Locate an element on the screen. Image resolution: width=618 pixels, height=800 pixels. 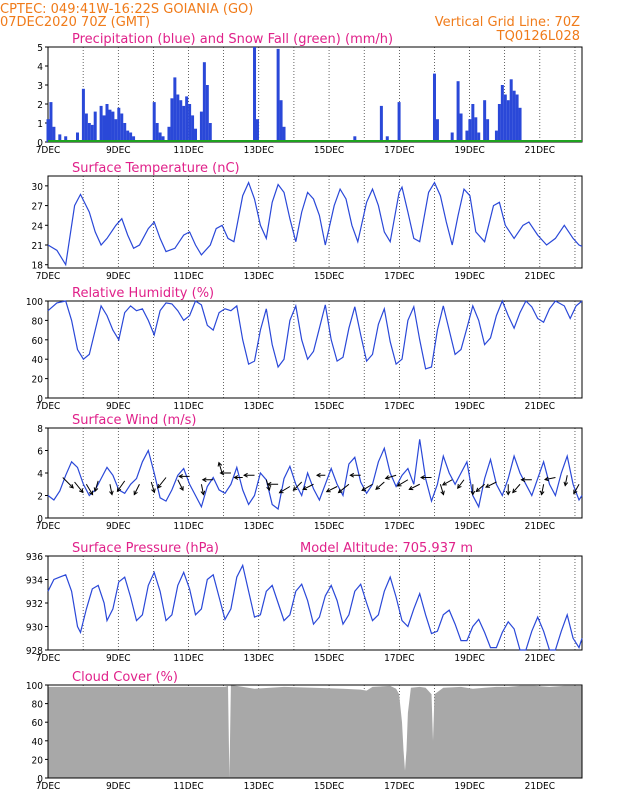
frame-wind is located at coordinates (315, 473).